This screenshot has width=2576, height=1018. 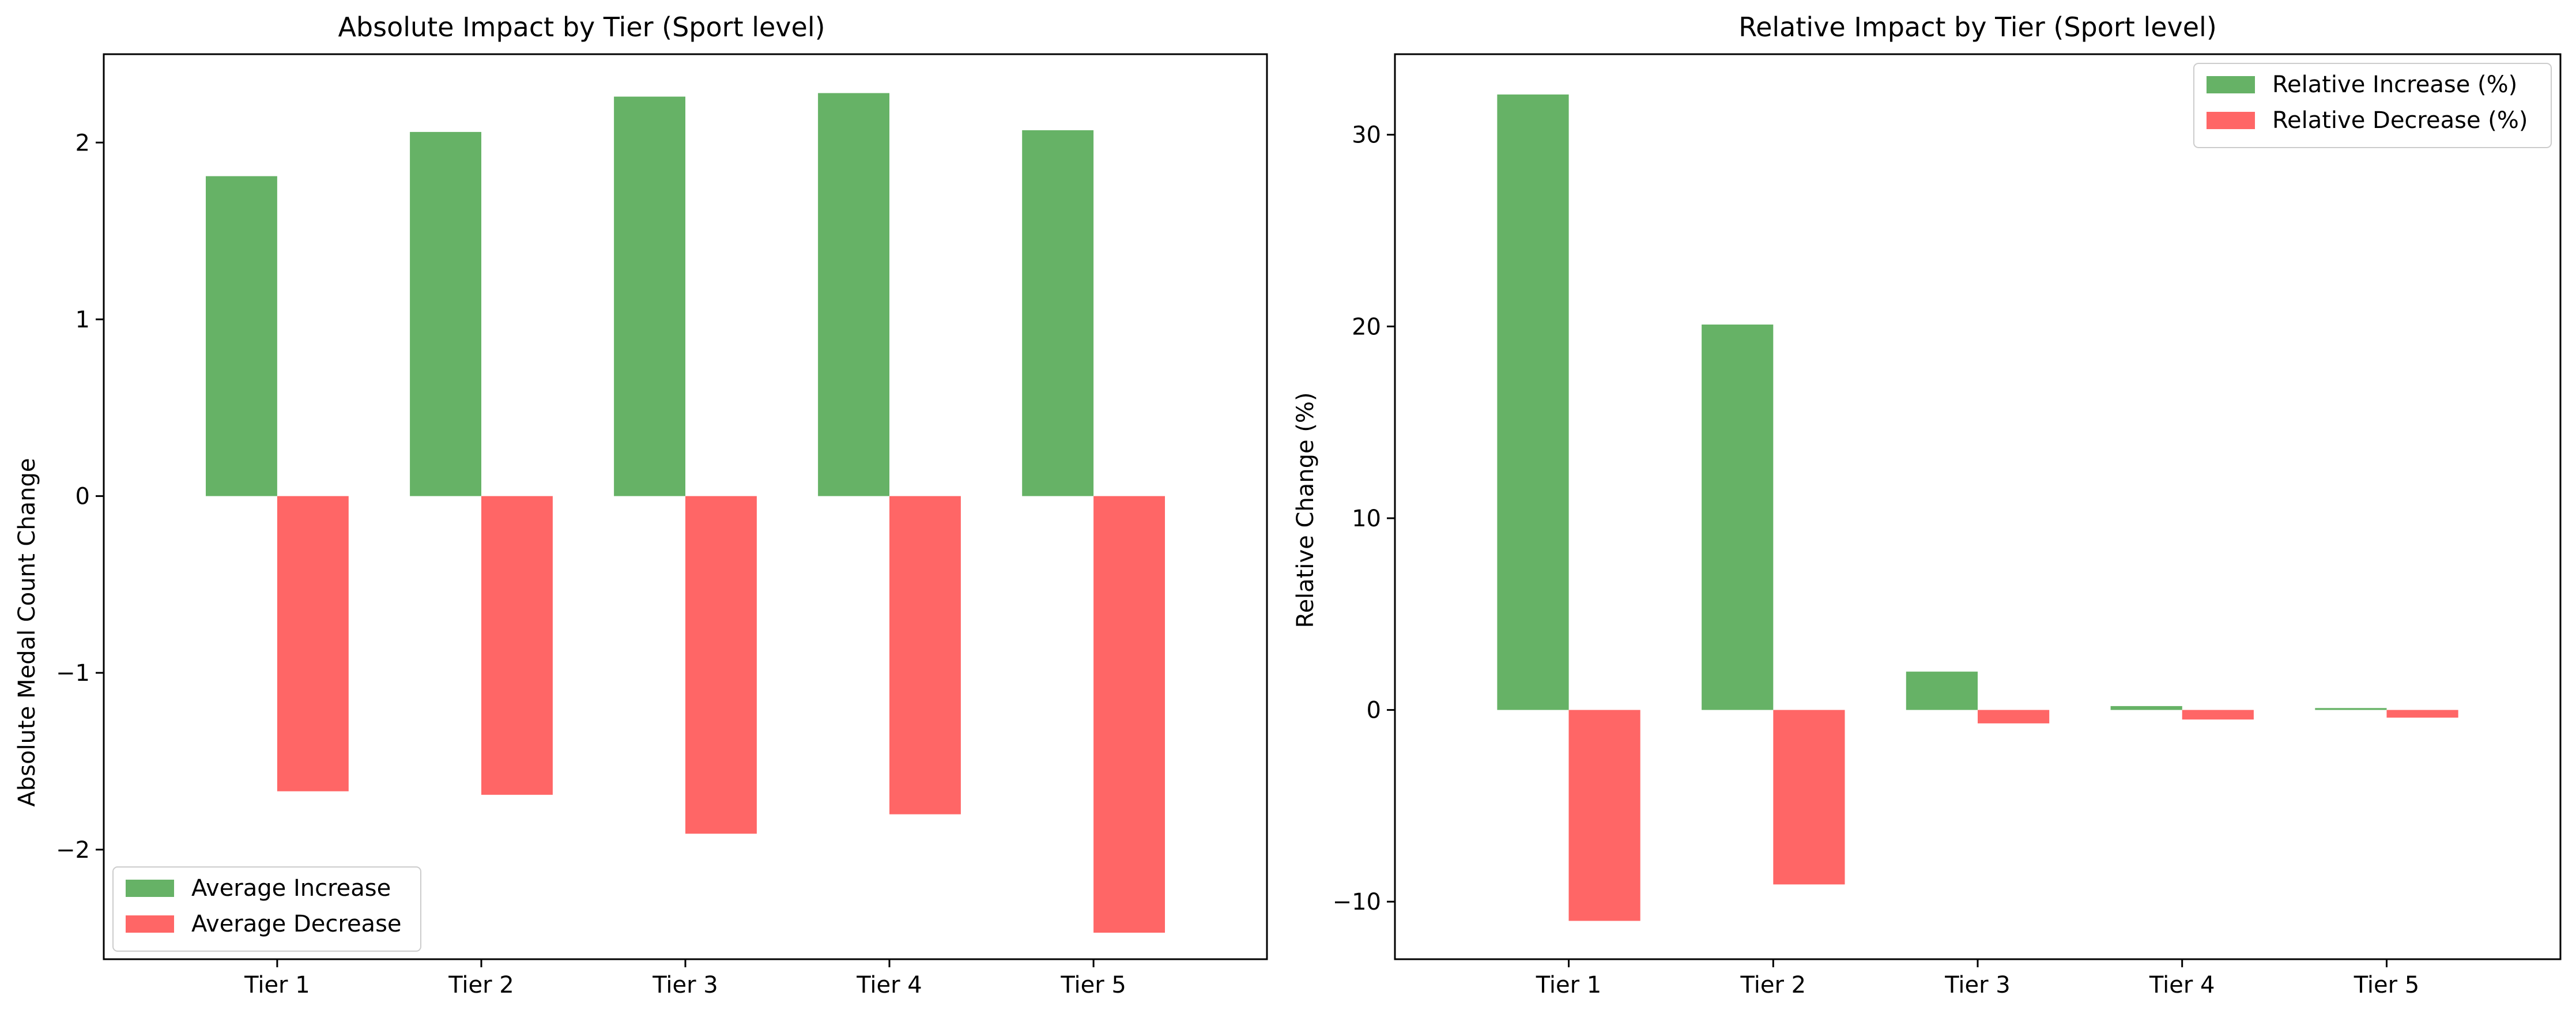 What do you see at coordinates (83, 143) in the screenshot?
I see `y-tick-label: 2` at bounding box center [83, 143].